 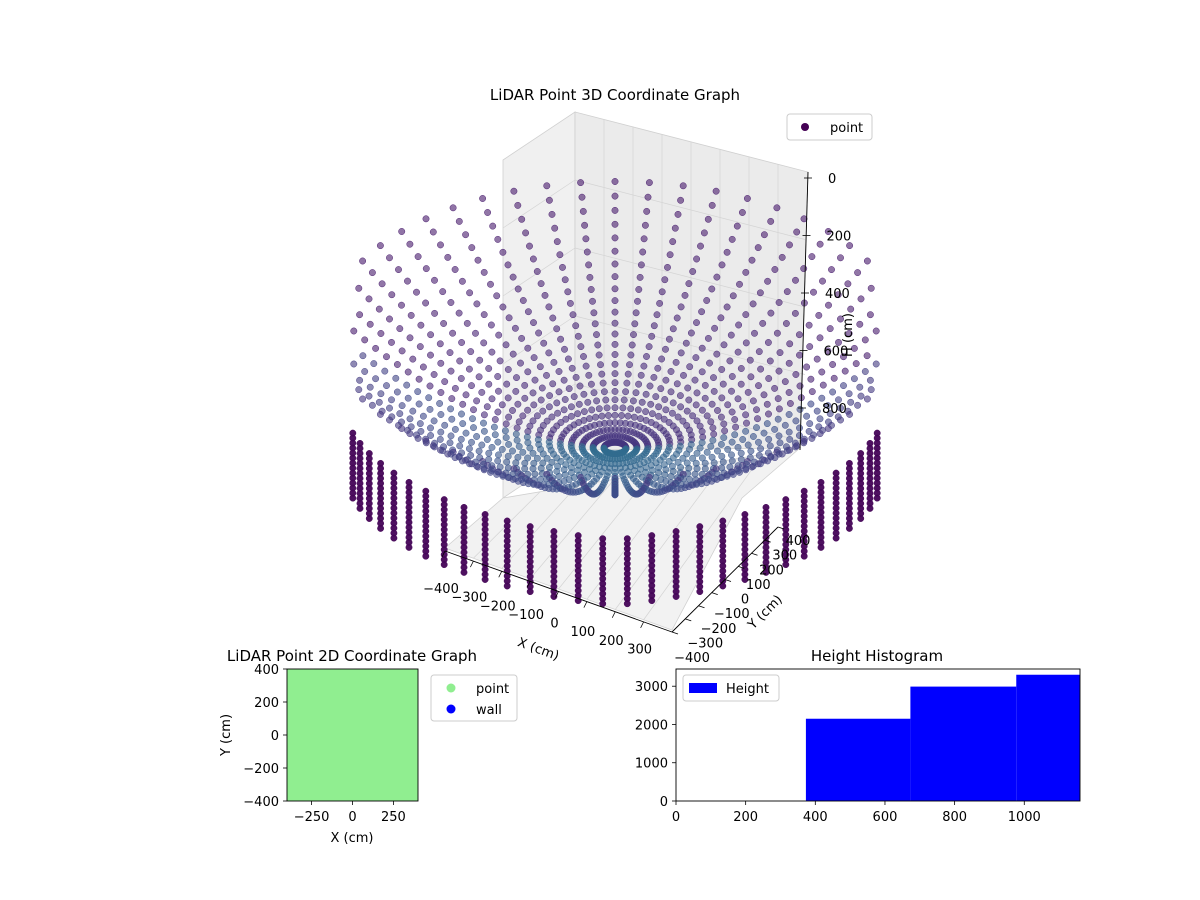 I want to click on x-tick-3d, so click(x=443, y=554).